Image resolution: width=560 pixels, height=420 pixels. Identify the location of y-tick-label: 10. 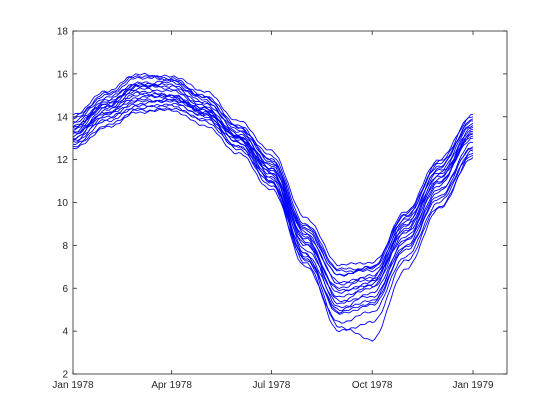
(63, 203).